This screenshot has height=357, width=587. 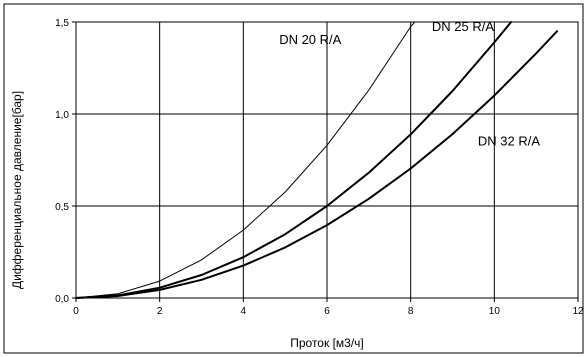 What do you see at coordinates (411, 311) in the screenshot?
I see `x-tick-label: 8` at bounding box center [411, 311].